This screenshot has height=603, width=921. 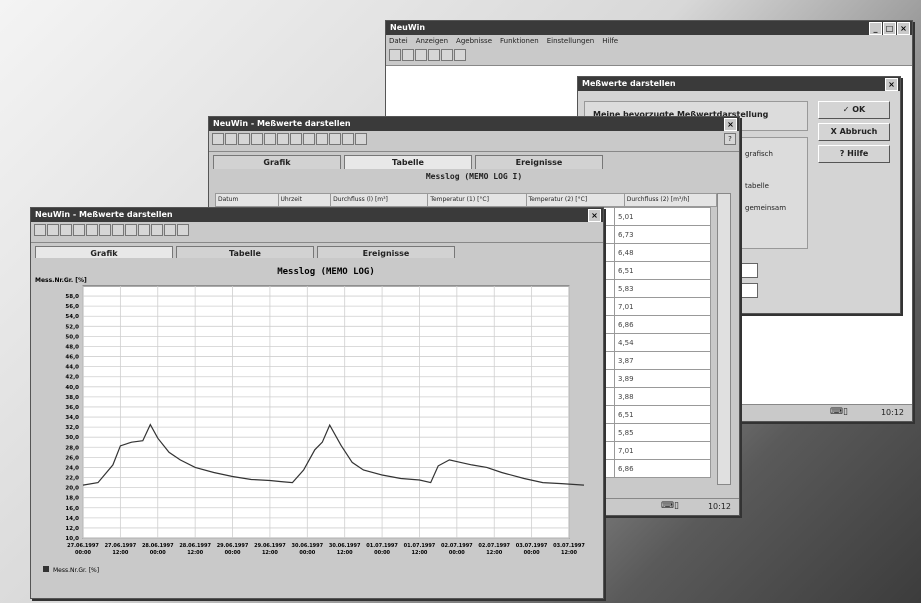 What do you see at coordinates (724, 339) in the screenshot?
I see `vertical-scrollbar` at bounding box center [724, 339].